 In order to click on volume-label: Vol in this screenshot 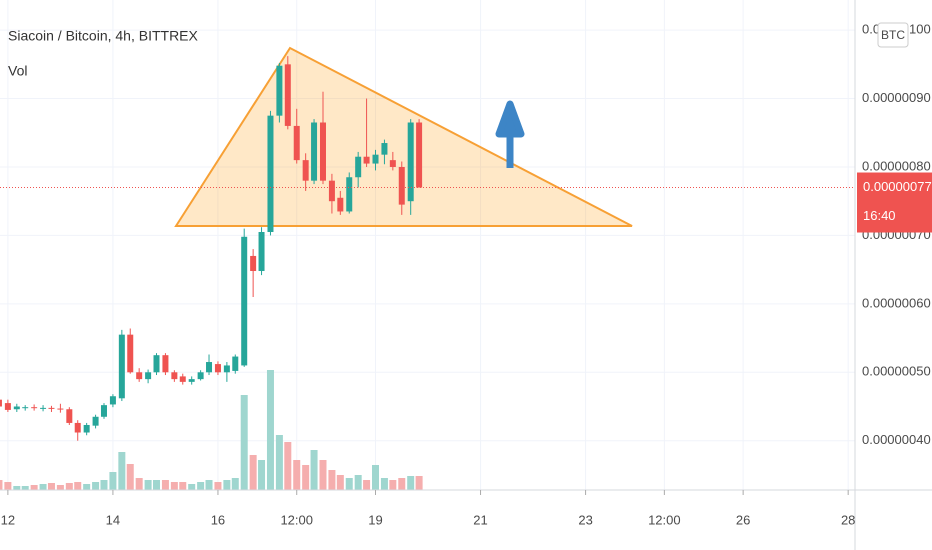, I will do `click(17, 71)`.